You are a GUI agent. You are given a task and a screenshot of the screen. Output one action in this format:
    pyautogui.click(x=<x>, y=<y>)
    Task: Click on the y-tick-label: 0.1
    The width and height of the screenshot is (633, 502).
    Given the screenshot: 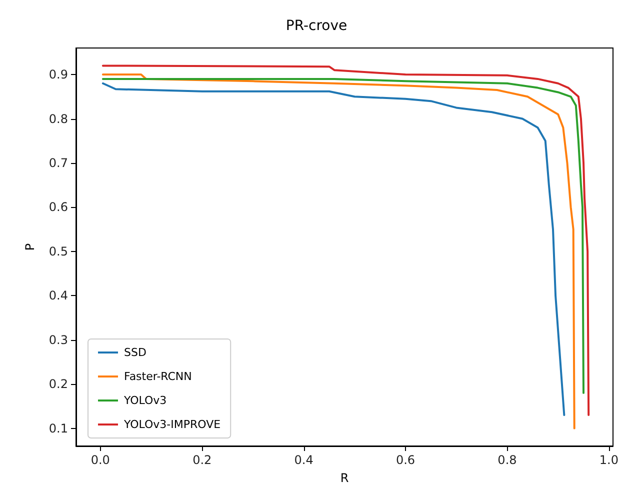 What is the action you would take?
    pyautogui.click(x=58, y=428)
    